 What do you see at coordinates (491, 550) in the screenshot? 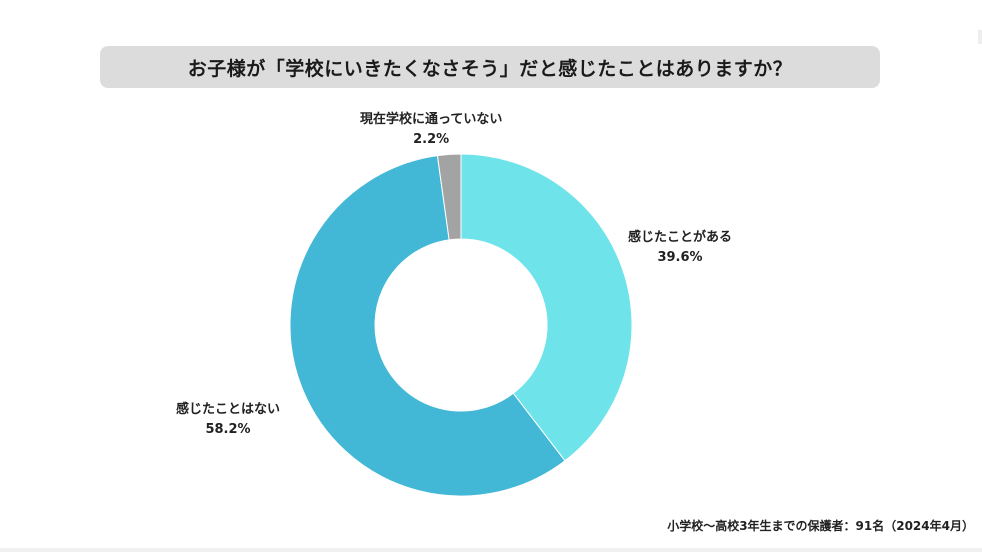
I see `bottom-divider` at bounding box center [491, 550].